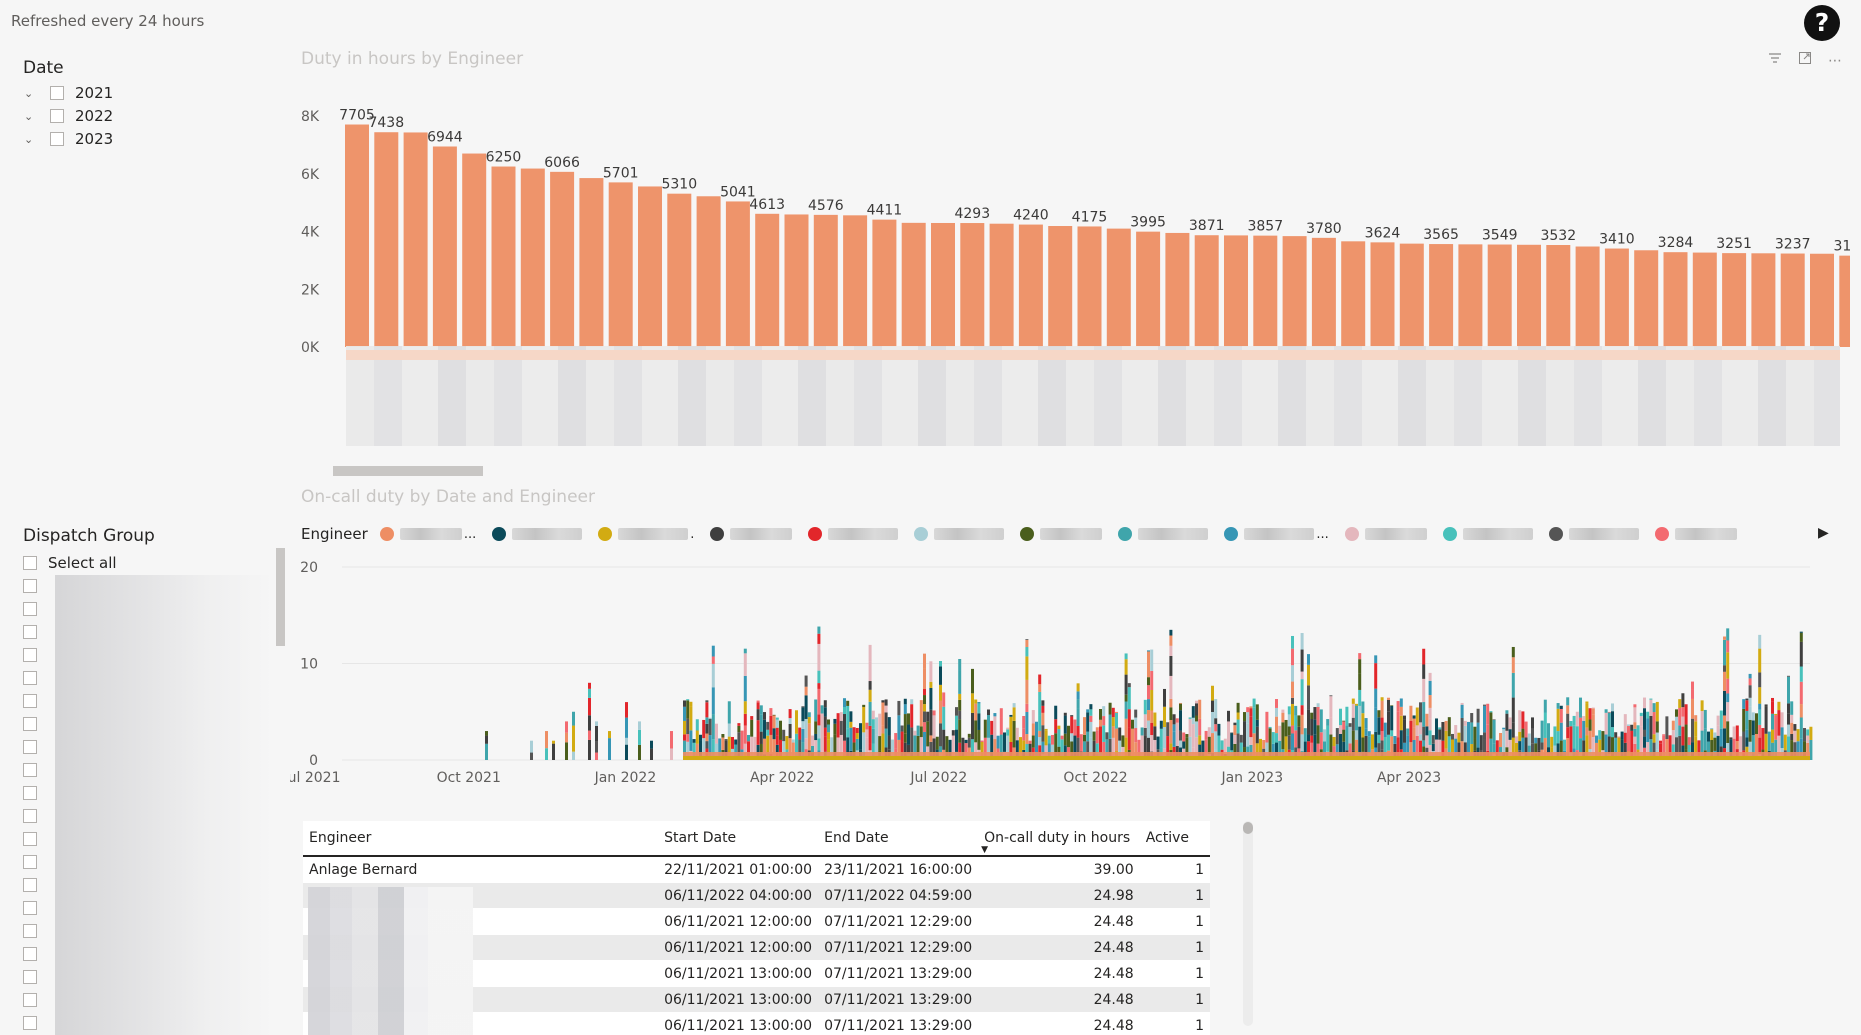 The width and height of the screenshot is (1861, 1035). I want to click on column-header-engineer: Engineer, so click(481, 839).